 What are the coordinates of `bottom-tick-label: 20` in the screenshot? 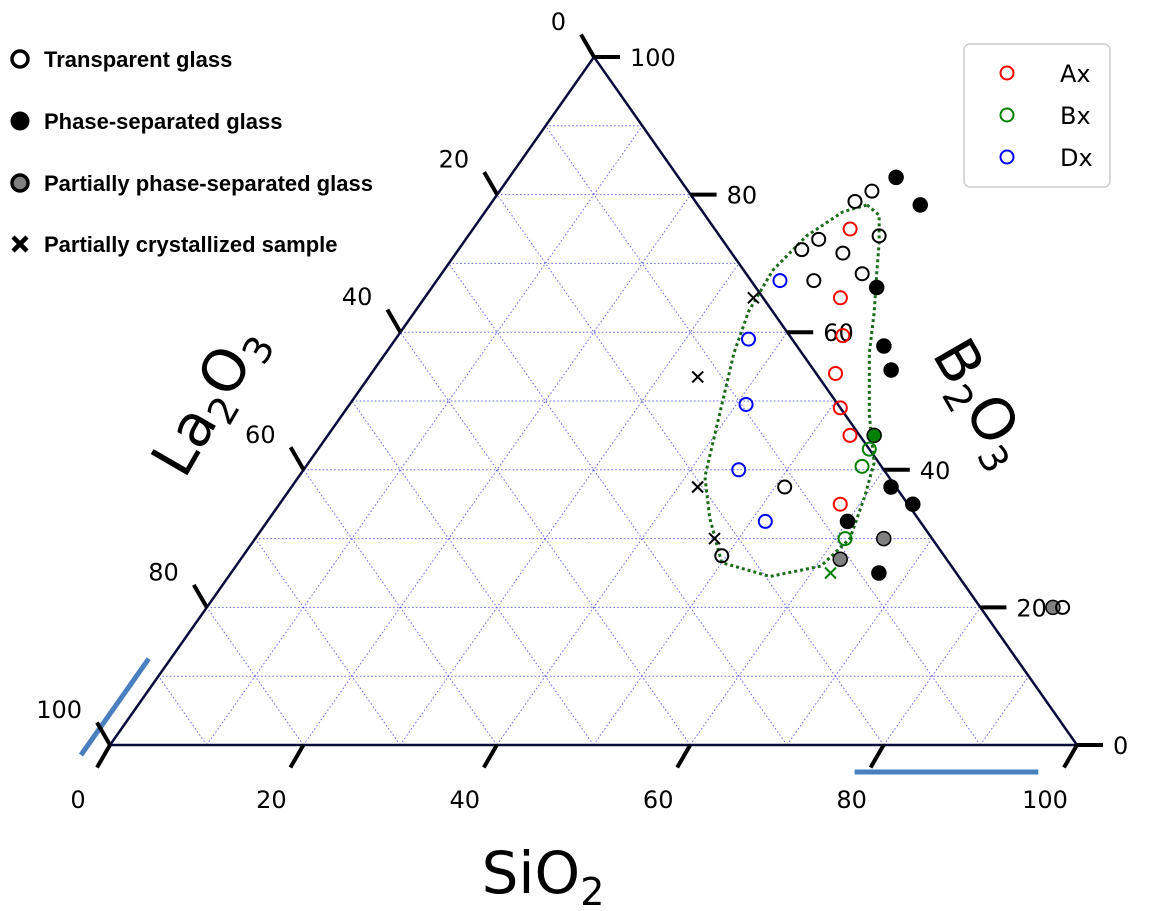 It's located at (271, 800).